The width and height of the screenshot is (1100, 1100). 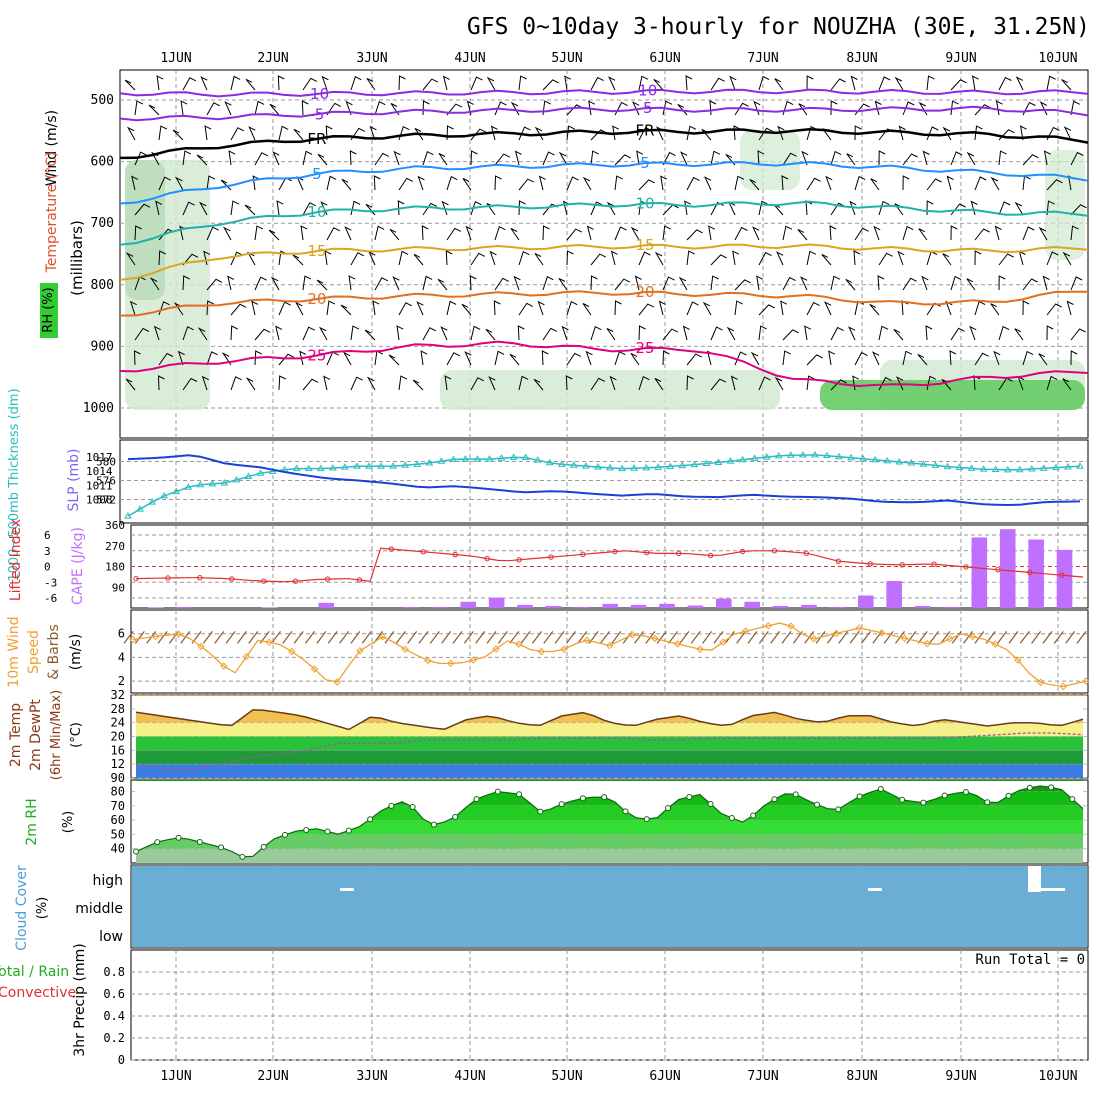 What do you see at coordinates (107, 881) in the screenshot?
I see `cloud-level-label: high` at bounding box center [107, 881].